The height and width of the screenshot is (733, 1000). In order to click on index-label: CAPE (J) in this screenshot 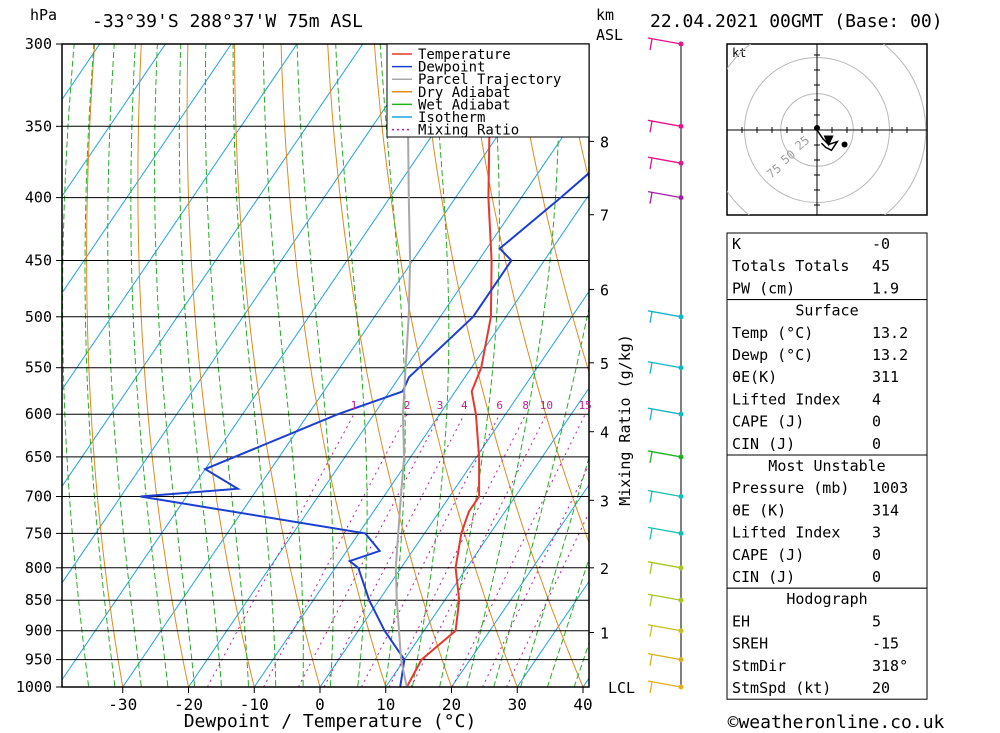, I will do `click(768, 422)`.